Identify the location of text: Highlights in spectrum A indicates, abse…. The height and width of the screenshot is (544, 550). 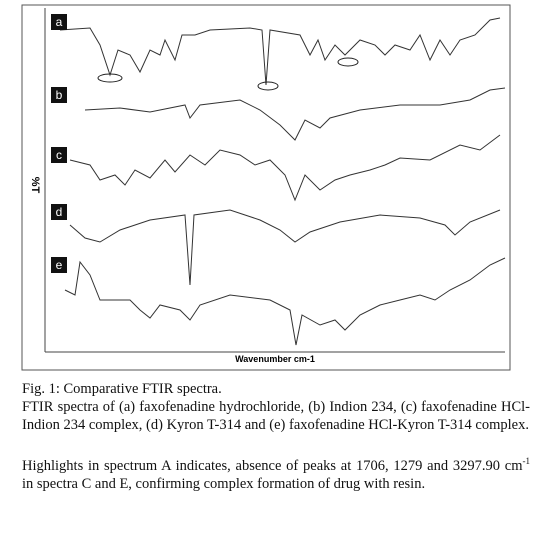
(272, 465).